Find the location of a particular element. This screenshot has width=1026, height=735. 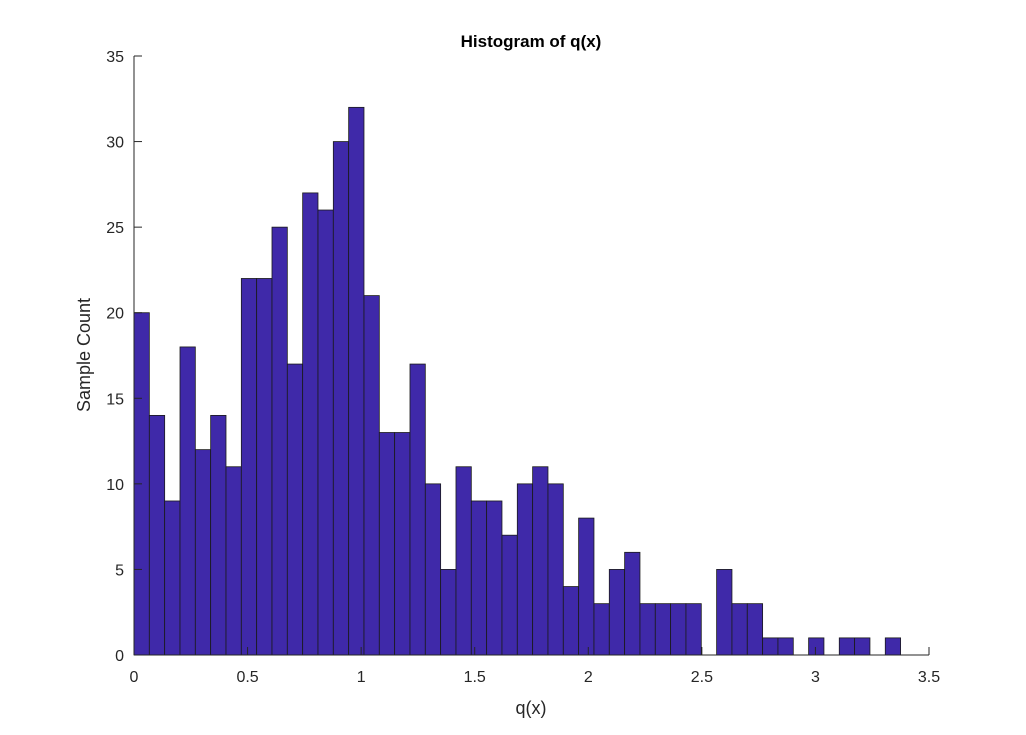

x-tick-label: 0 is located at coordinates (134, 677).